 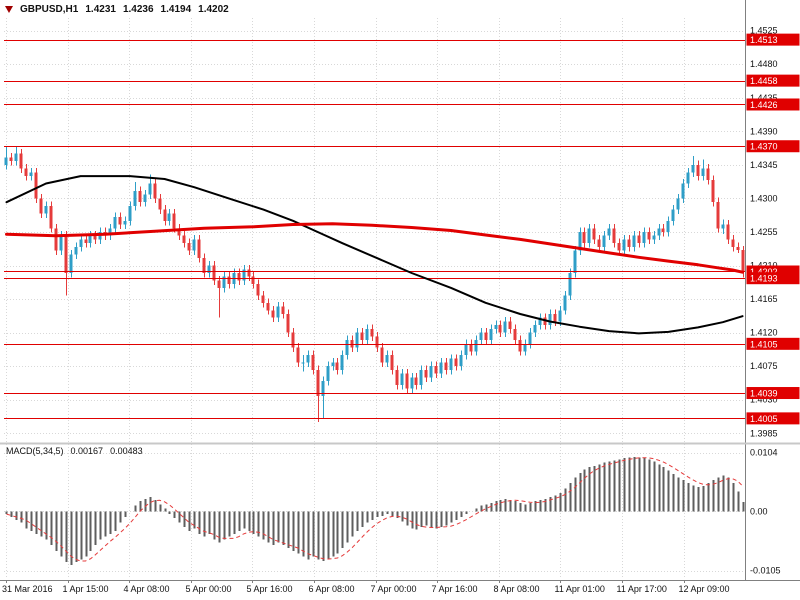 What do you see at coordinates (176, 9) in the screenshot?
I see `ohlc-low: 1.4194` at bounding box center [176, 9].